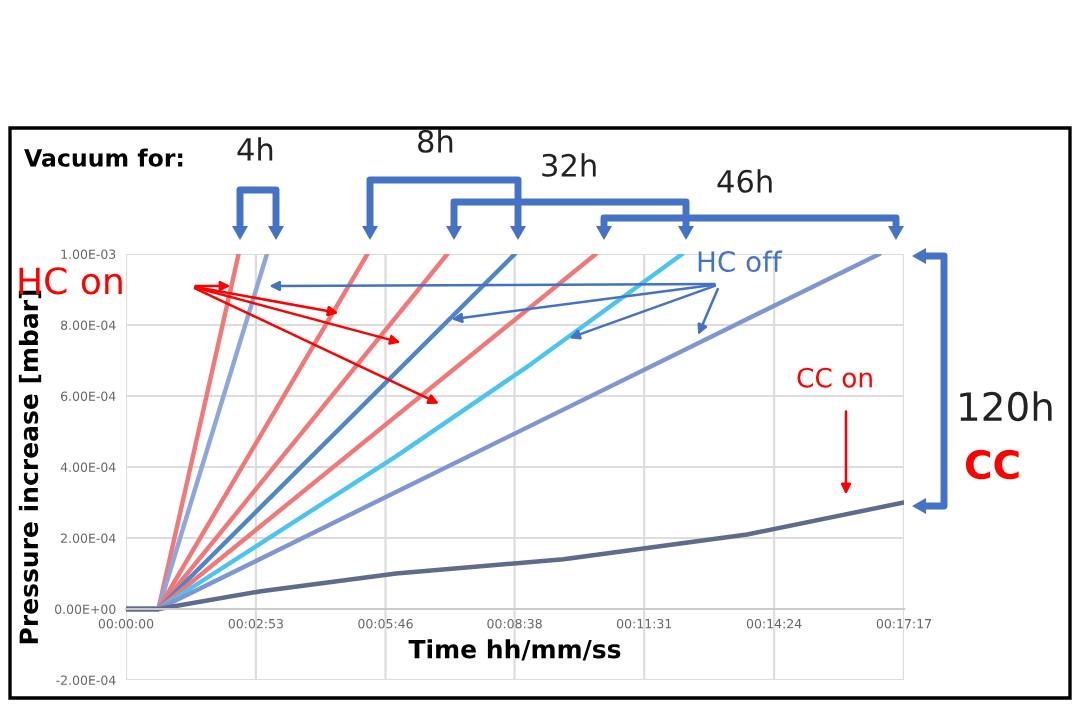 Image resolution: width=1084 pixels, height=704 pixels. What do you see at coordinates (103, 157) in the screenshot?
I see `text: Vacuum for:` at bounding box center [103, 157].